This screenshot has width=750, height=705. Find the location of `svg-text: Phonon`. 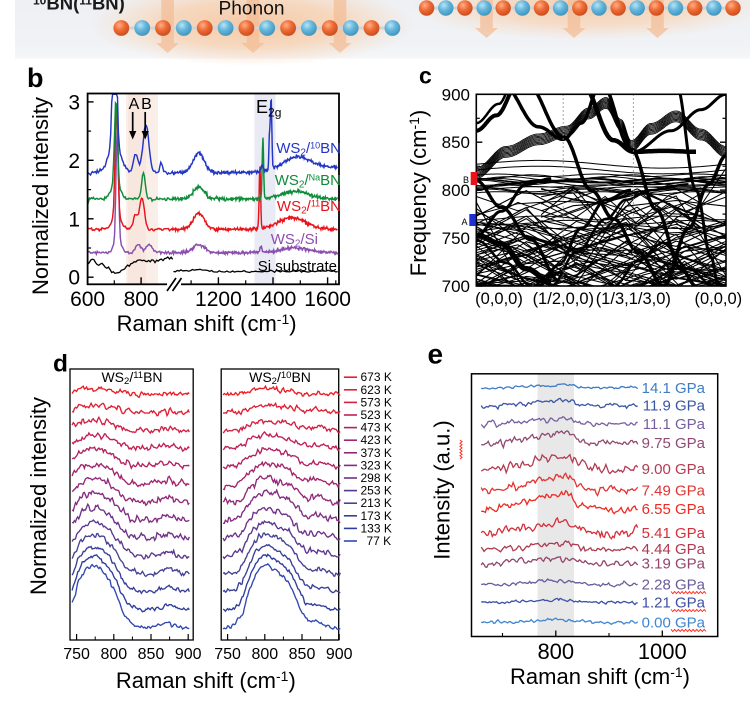

svg-text: Phonon is located at coordinates (252, 10).